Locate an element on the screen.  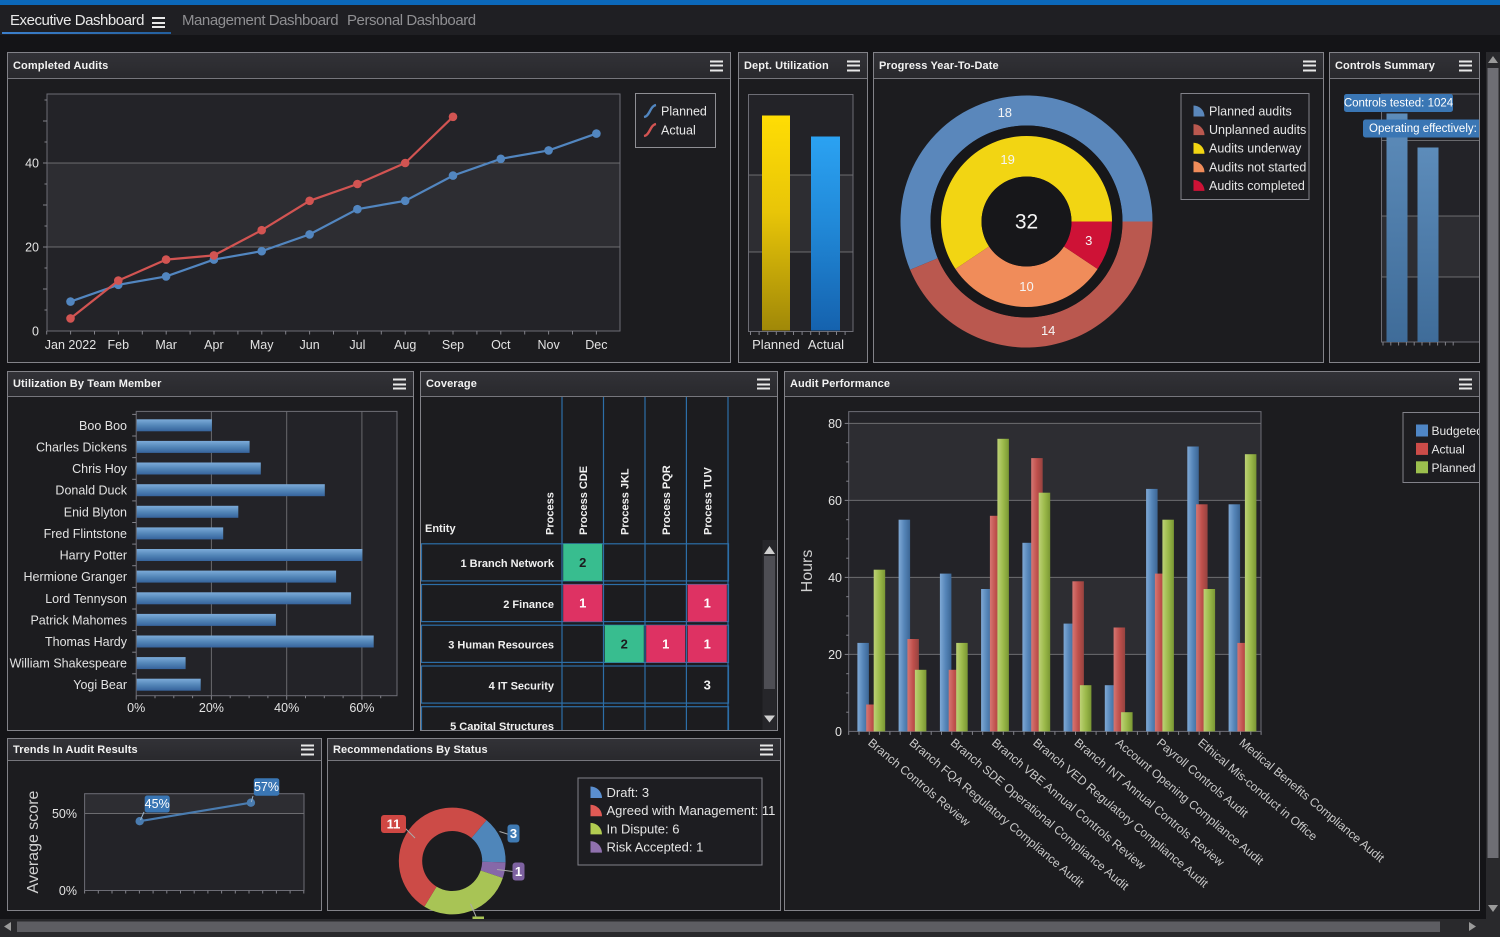
svg-text: Thomas Hardy is located at coordinates (86, 642).